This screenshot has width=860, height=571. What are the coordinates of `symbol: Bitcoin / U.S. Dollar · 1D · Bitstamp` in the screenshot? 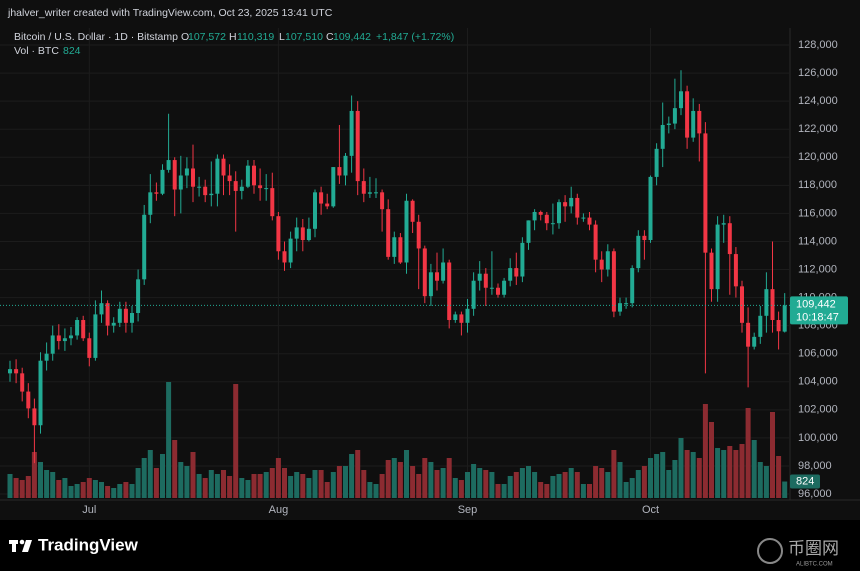 It's located at (96, 37).